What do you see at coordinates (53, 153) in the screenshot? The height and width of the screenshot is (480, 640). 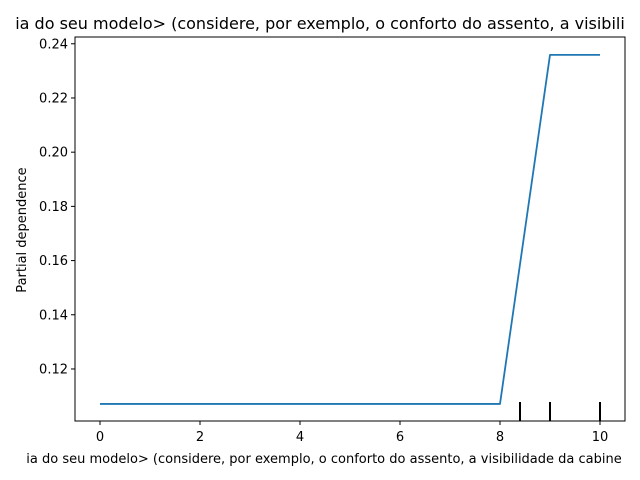 I see `y-tick-label-4: 0.20` at bounding box center [53, 153].